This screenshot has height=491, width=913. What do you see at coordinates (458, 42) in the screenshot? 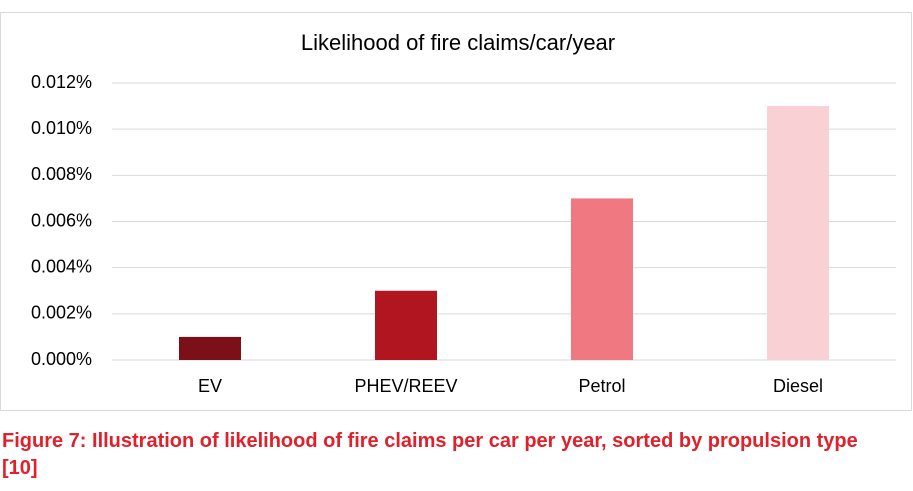
I see `chart-title: Likelihood of fire claims/car/year` at bounding box center [458, 42].